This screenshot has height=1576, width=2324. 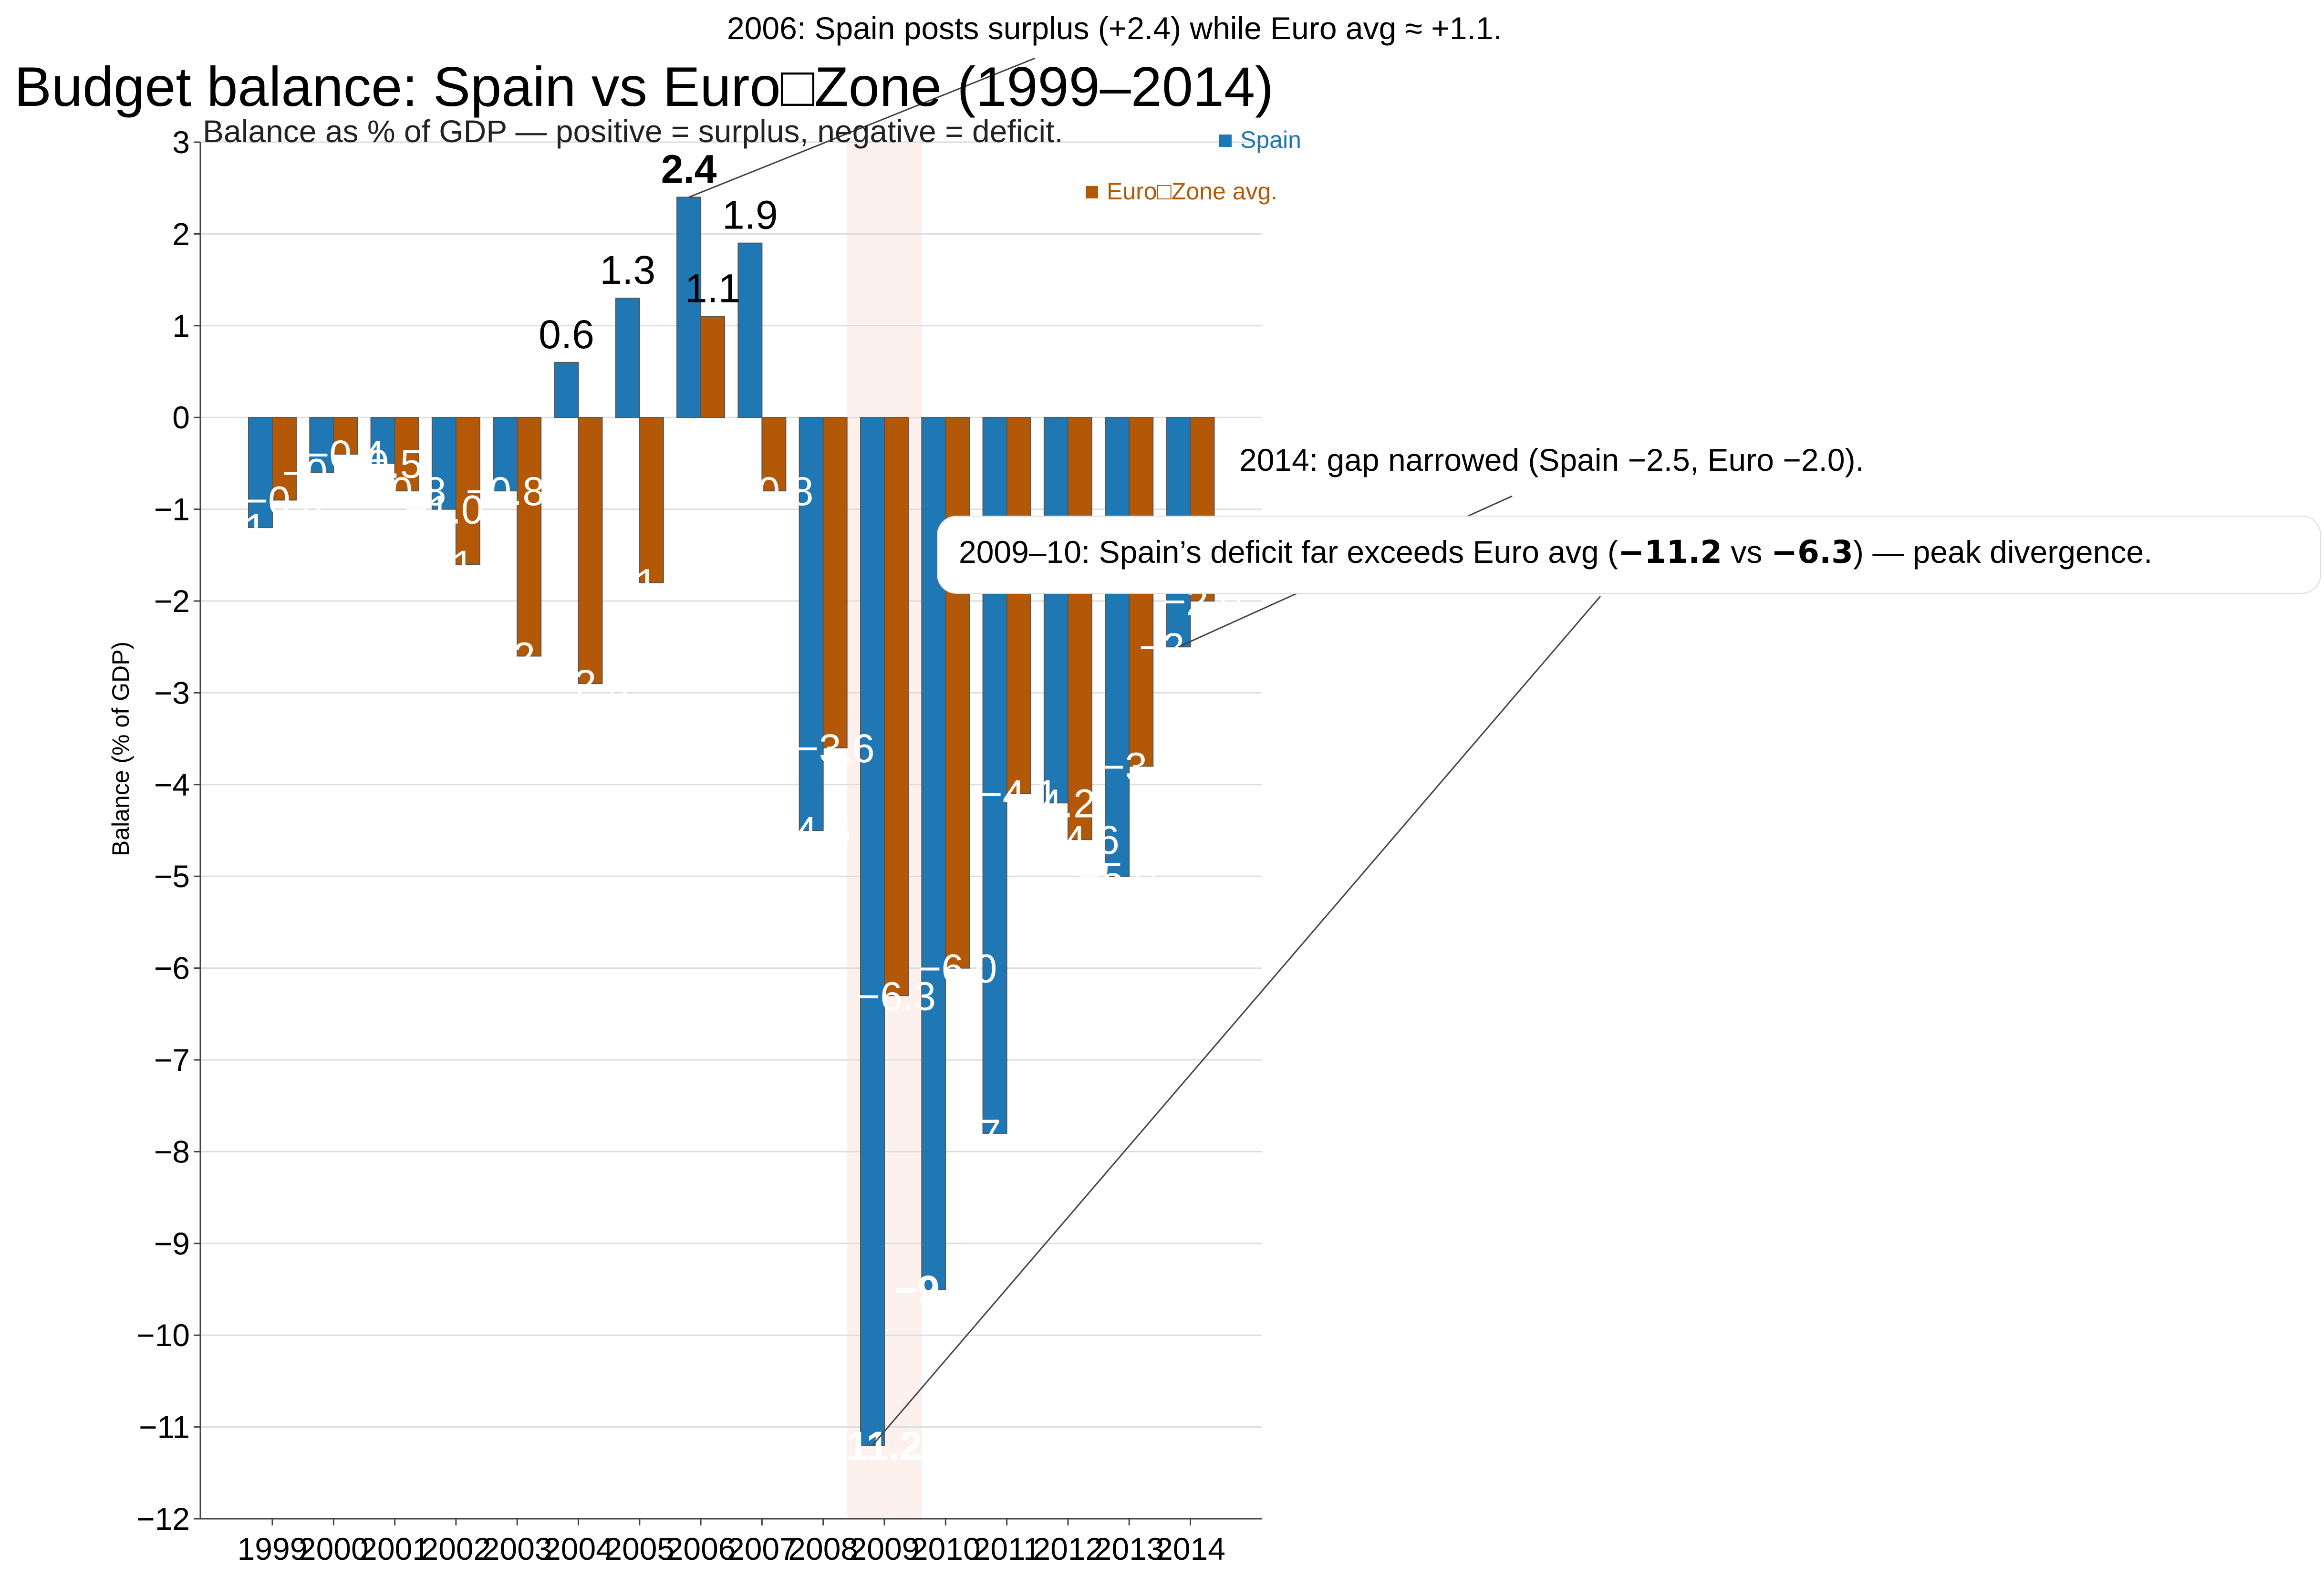 What do you see at coordinates (811, 831) in the screenshot?
I see `value-label-spain-2008: −4.5` at bounding box center [811, 831].